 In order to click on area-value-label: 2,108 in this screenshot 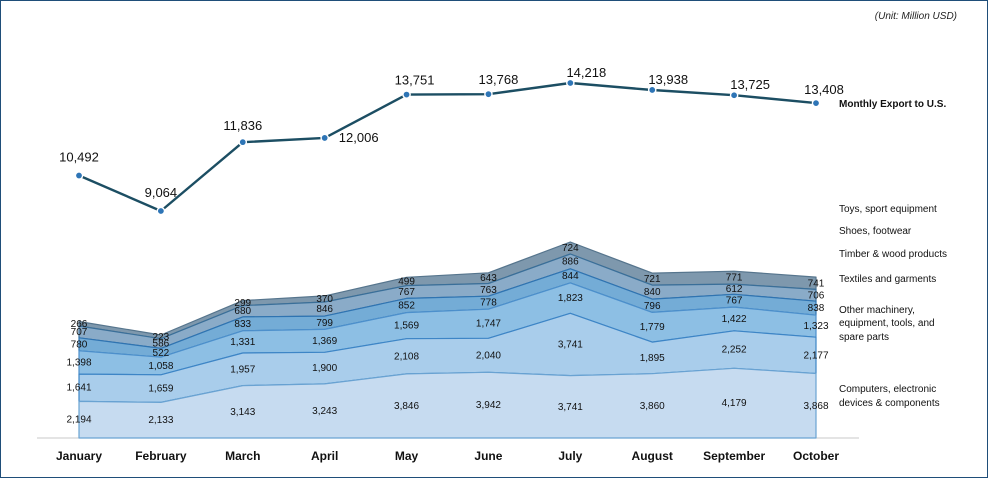, I will do `click(406, 356)`.